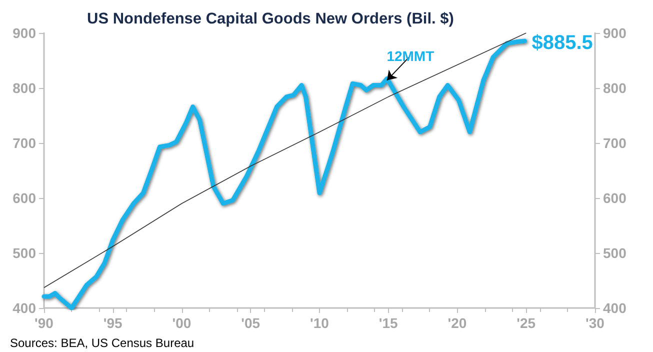  What do you see at coordinates (615, 88) in the screenshot?
I see `y2-tick-label: 800` at bounding box center [615, 88].